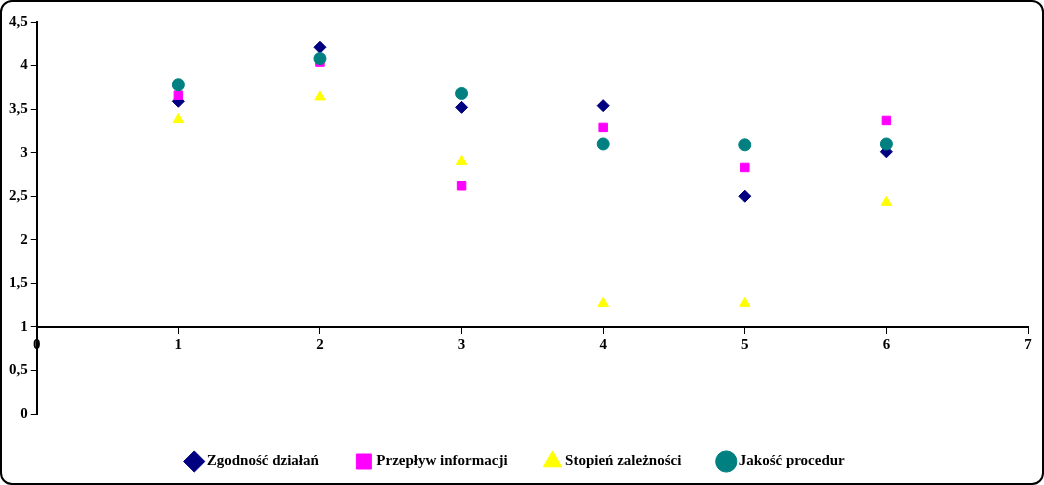 This screenshot has height=485, width=1044. I want to click on y-tick-label: 3, so click(24, 151).